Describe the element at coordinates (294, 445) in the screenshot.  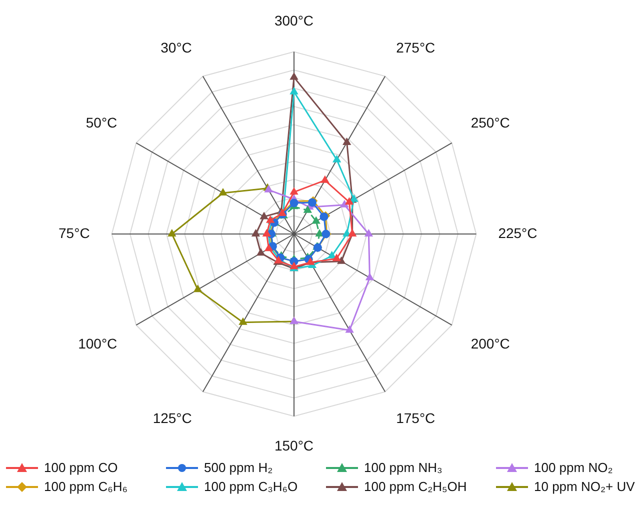
I see `spoke-label: 150°C` at that location.